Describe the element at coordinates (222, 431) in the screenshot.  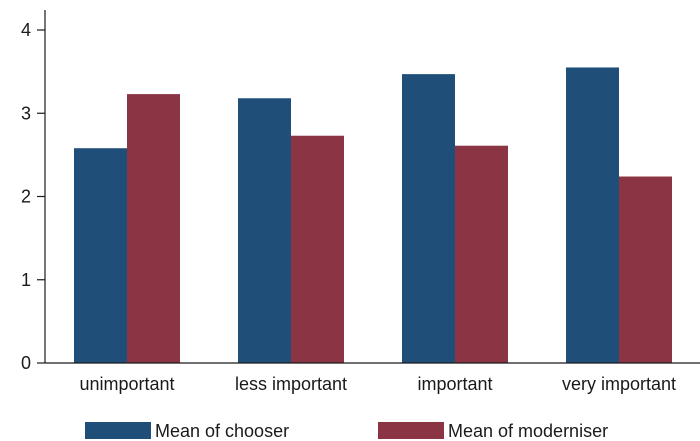
I see `legend-label: Mean of chooser` at that location.